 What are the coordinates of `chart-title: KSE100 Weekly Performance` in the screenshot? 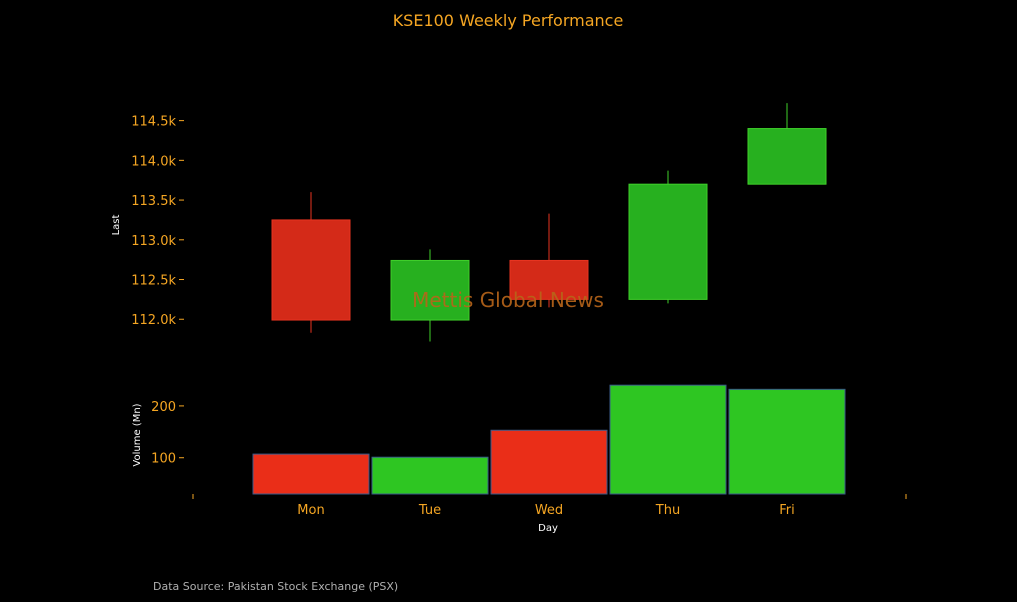 It's located at (508, 20).